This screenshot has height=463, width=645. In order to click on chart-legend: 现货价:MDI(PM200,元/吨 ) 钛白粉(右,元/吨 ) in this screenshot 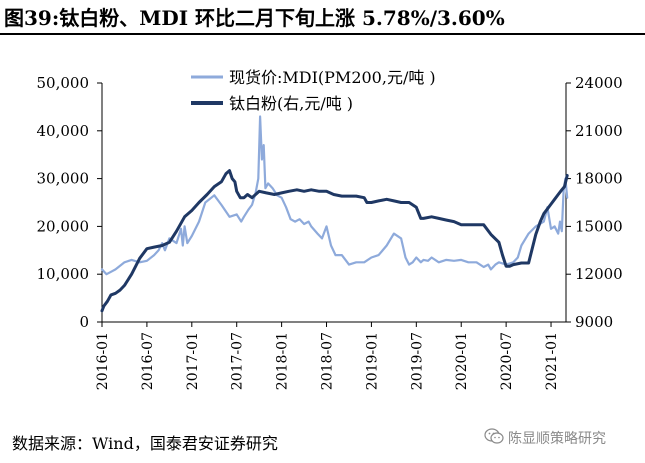, I will do `click(313, 90)`.